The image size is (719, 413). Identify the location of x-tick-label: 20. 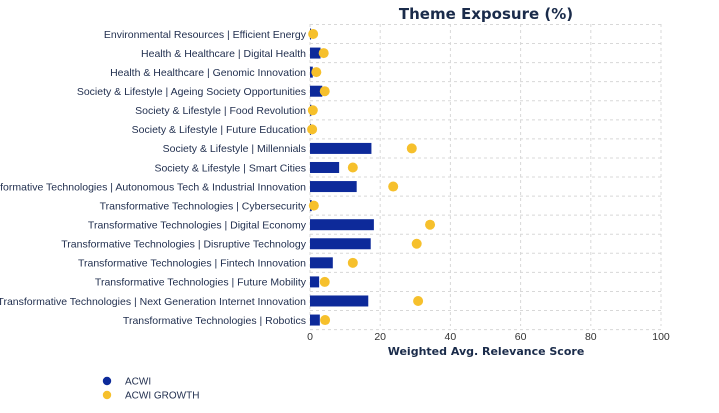
(380, 337).